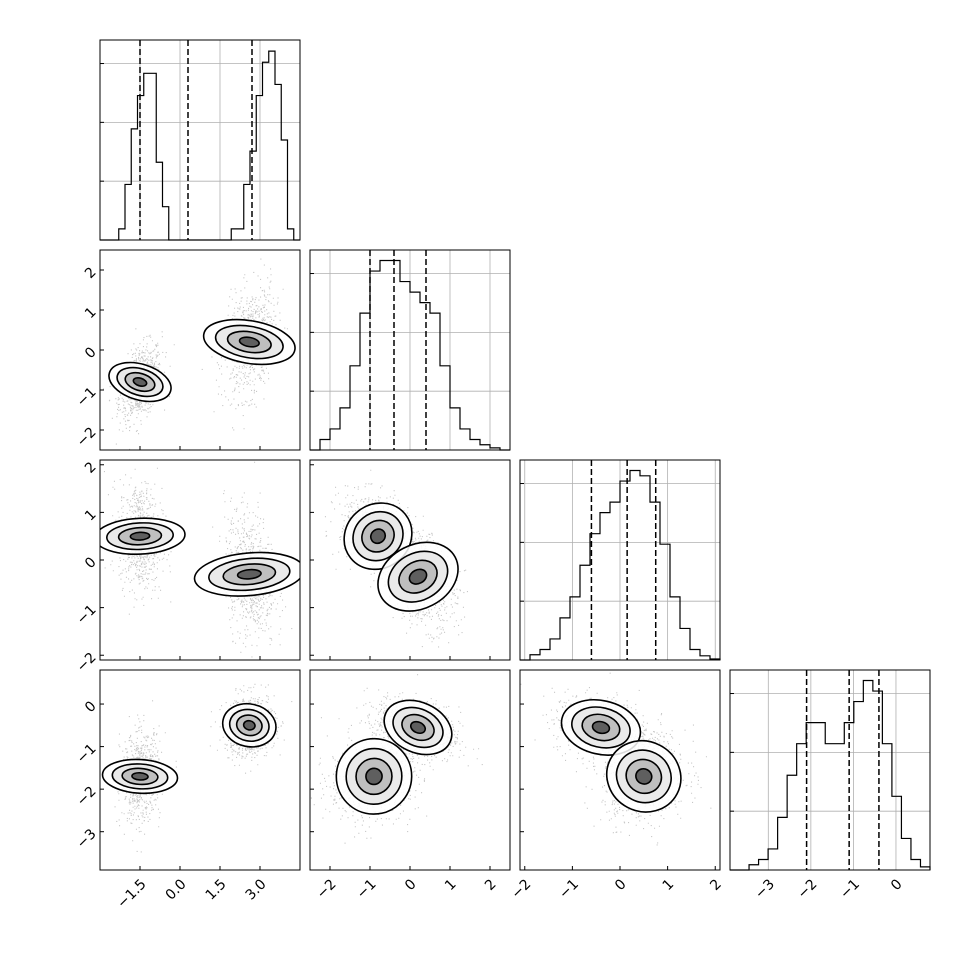 The image size is (970, 970). I want to click on ytick-label-row-2-4: 2, so click(91, 468).